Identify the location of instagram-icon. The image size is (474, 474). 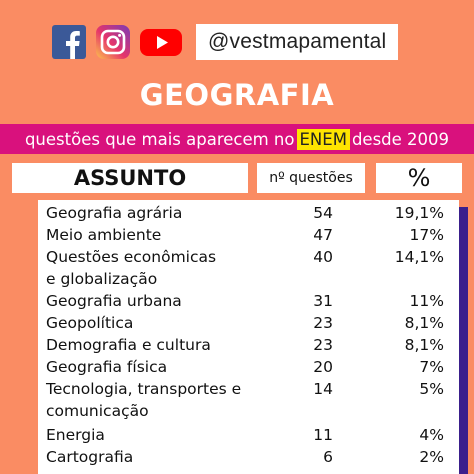
(113, 42).